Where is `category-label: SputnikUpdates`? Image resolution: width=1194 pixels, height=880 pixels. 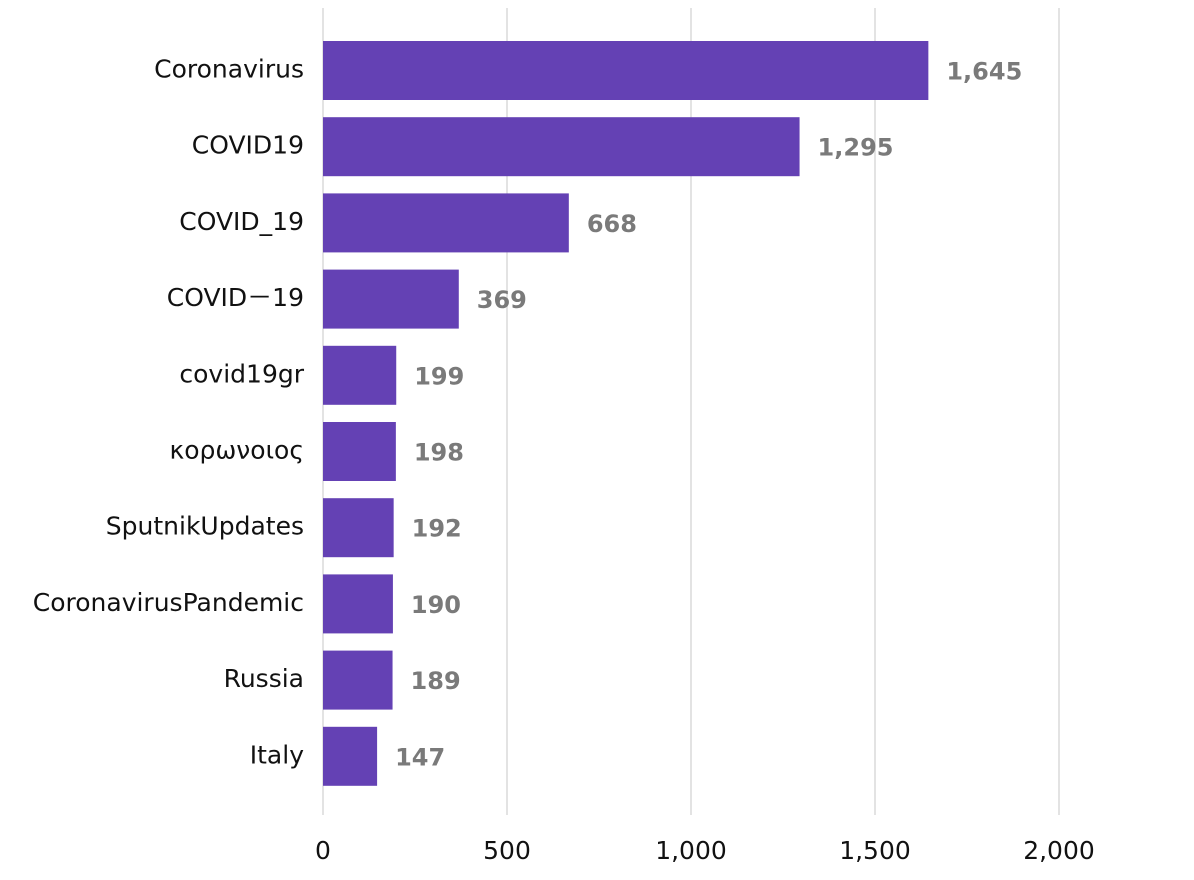 category-label: SputnikUpdates is located at coordinates (205, 526).